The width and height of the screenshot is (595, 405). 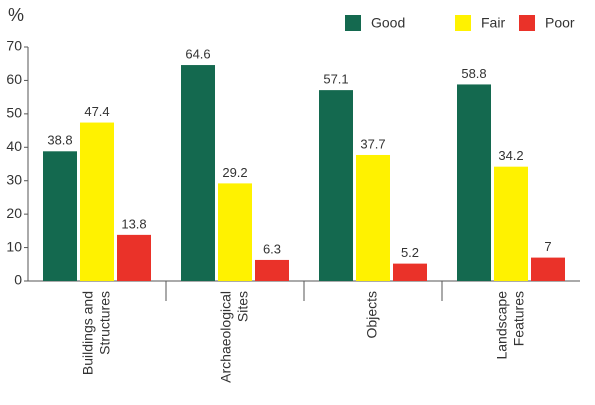 I want to click on value-label: 7, so click(x=547, y=246).